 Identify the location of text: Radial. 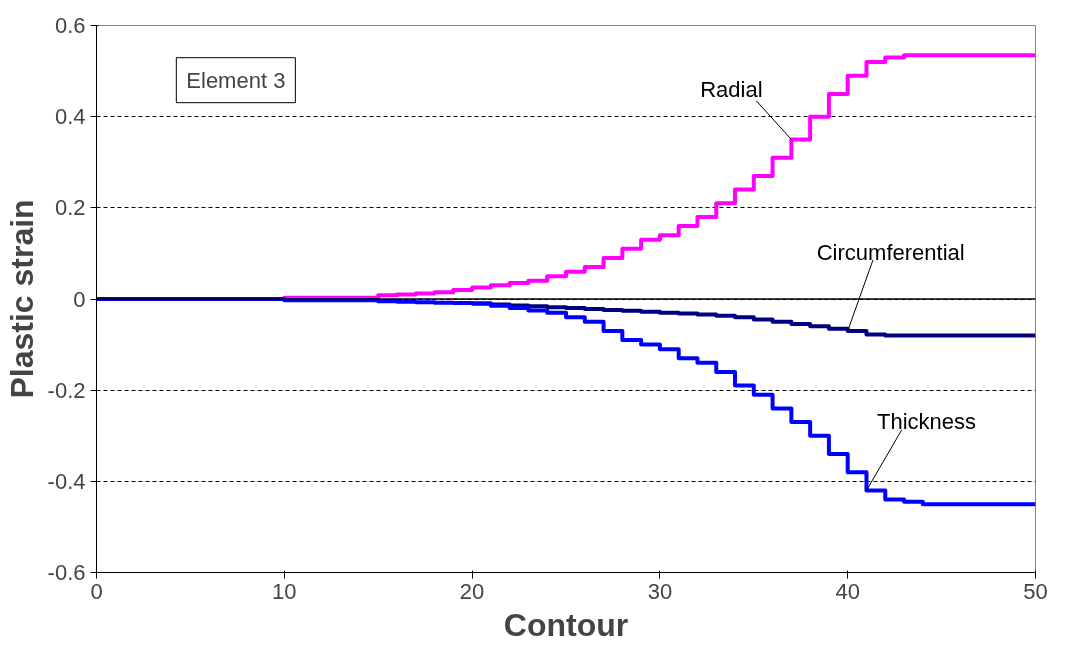
(731, 89).